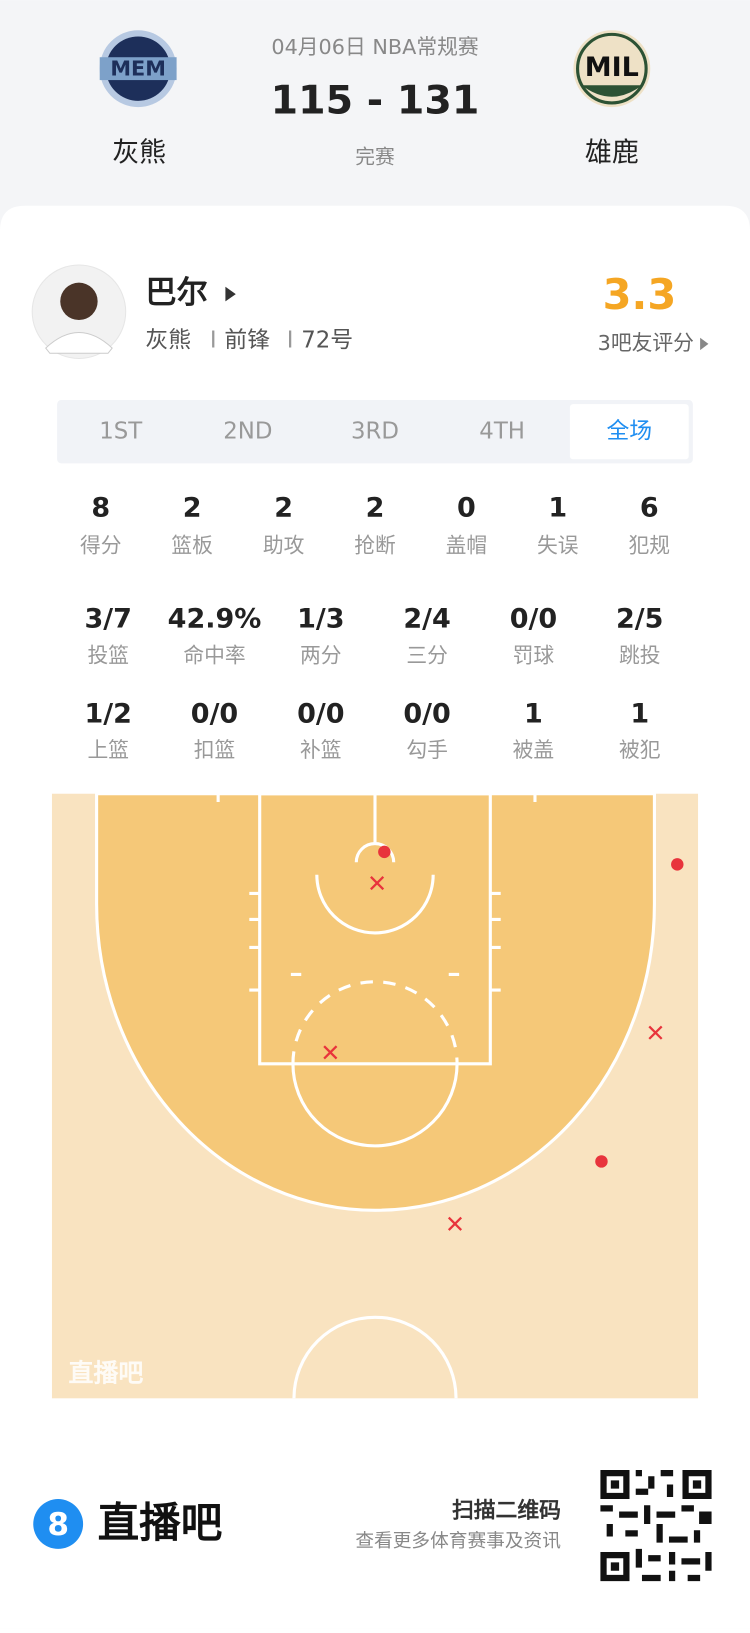 The height and width of the screenshot is (1633, 750). What do you see at coordinates (534, 750) in the screenshot?
I see `stat-label: 被盖` at bounding box center [534, 750].